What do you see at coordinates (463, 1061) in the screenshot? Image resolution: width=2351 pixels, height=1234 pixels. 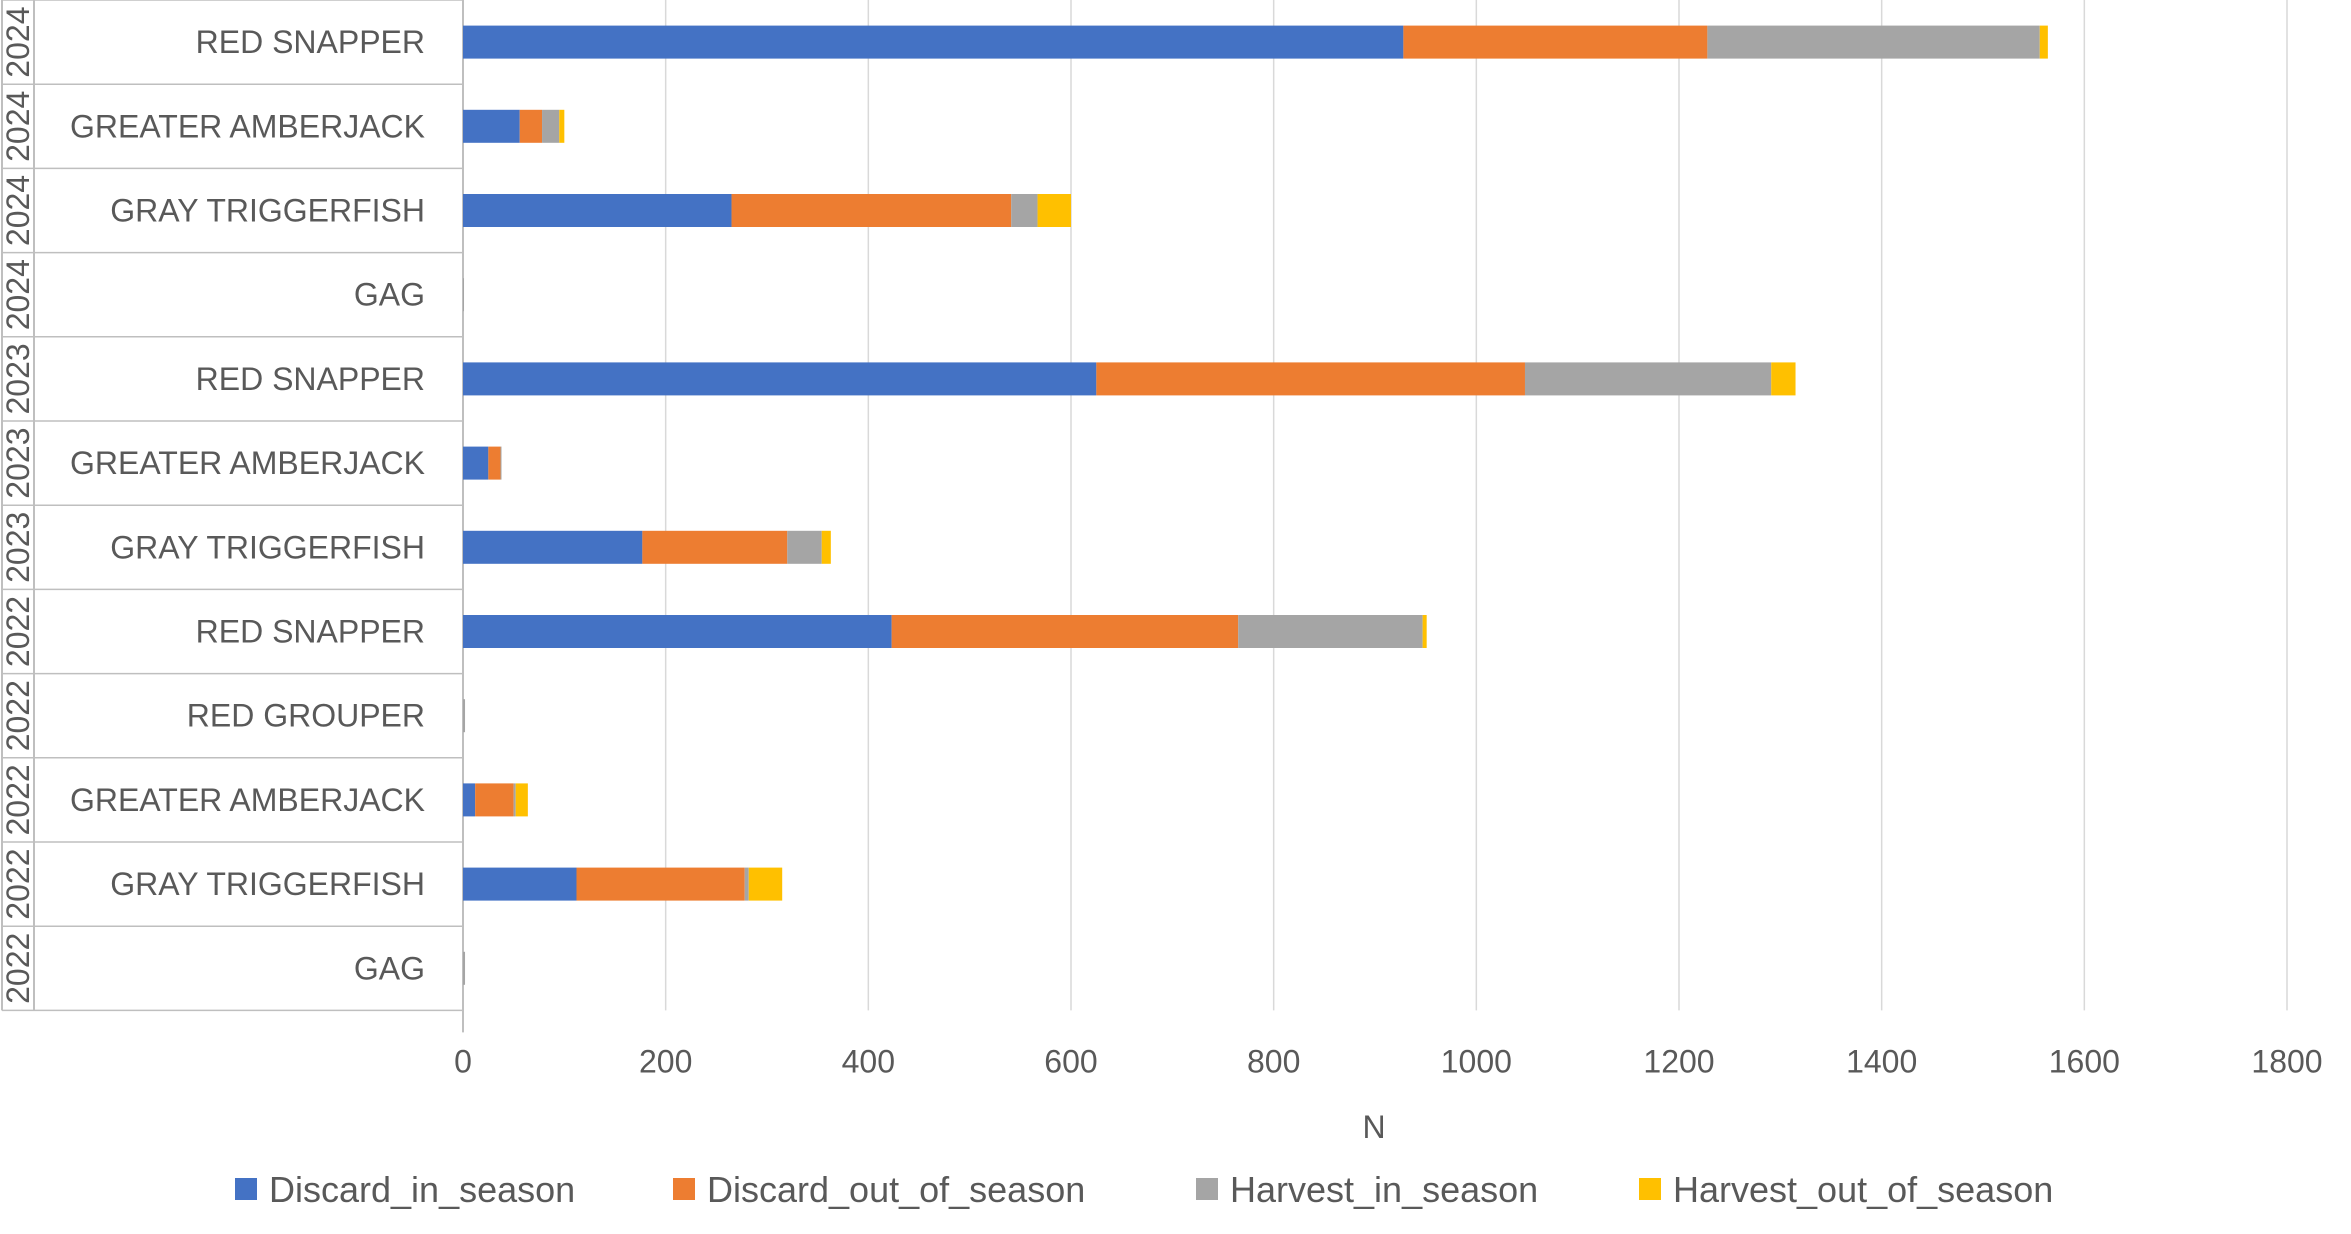 I see `x-tick-label: 0` at bounding box center [463, 1061].